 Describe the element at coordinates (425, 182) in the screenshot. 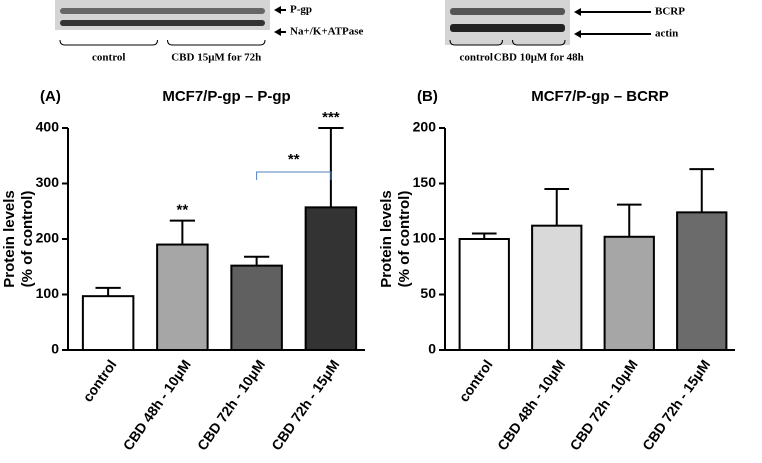

I see `y-tick-label: 150` at that location.